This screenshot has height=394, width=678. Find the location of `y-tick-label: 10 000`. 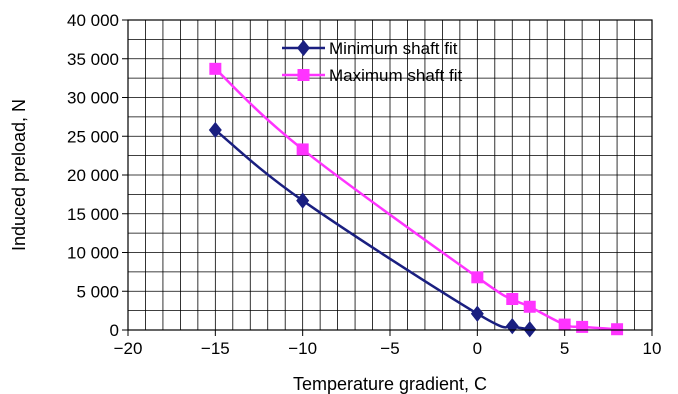

y-tick-label: 10 000 is located at coordinates (93, 253).